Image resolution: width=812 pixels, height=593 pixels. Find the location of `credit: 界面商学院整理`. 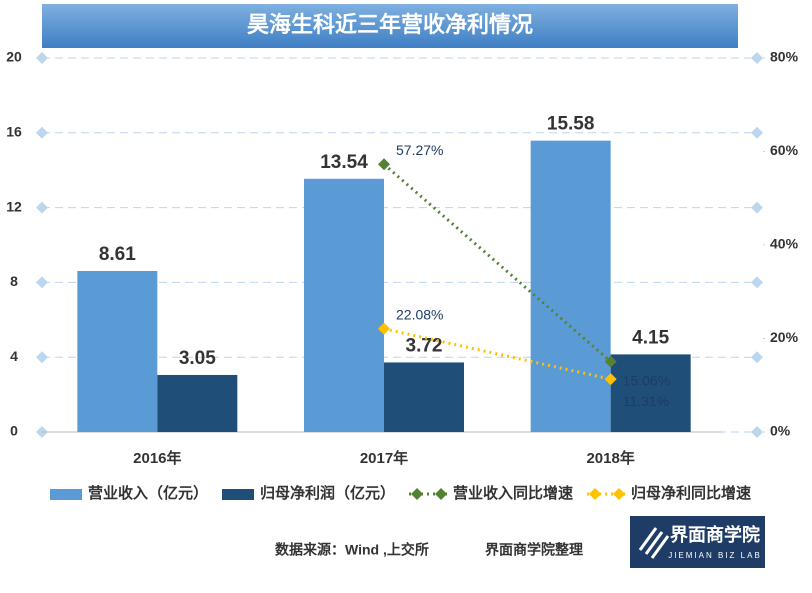

credit: 界面商学院整理 is located at coordinates (534, 550).